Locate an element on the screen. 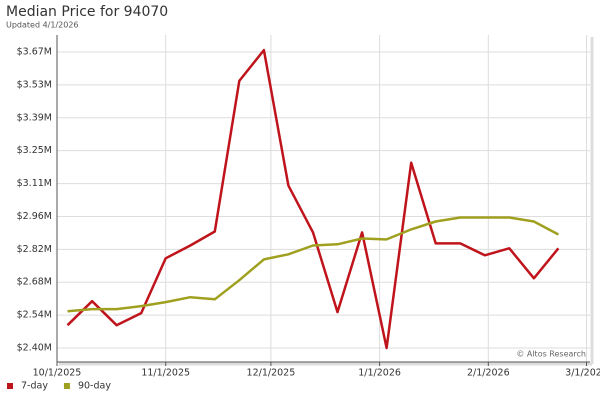 This screenshot has height=400, width=600. x-tick-label: 10/1/2025 is located at coordinates (57, 373).